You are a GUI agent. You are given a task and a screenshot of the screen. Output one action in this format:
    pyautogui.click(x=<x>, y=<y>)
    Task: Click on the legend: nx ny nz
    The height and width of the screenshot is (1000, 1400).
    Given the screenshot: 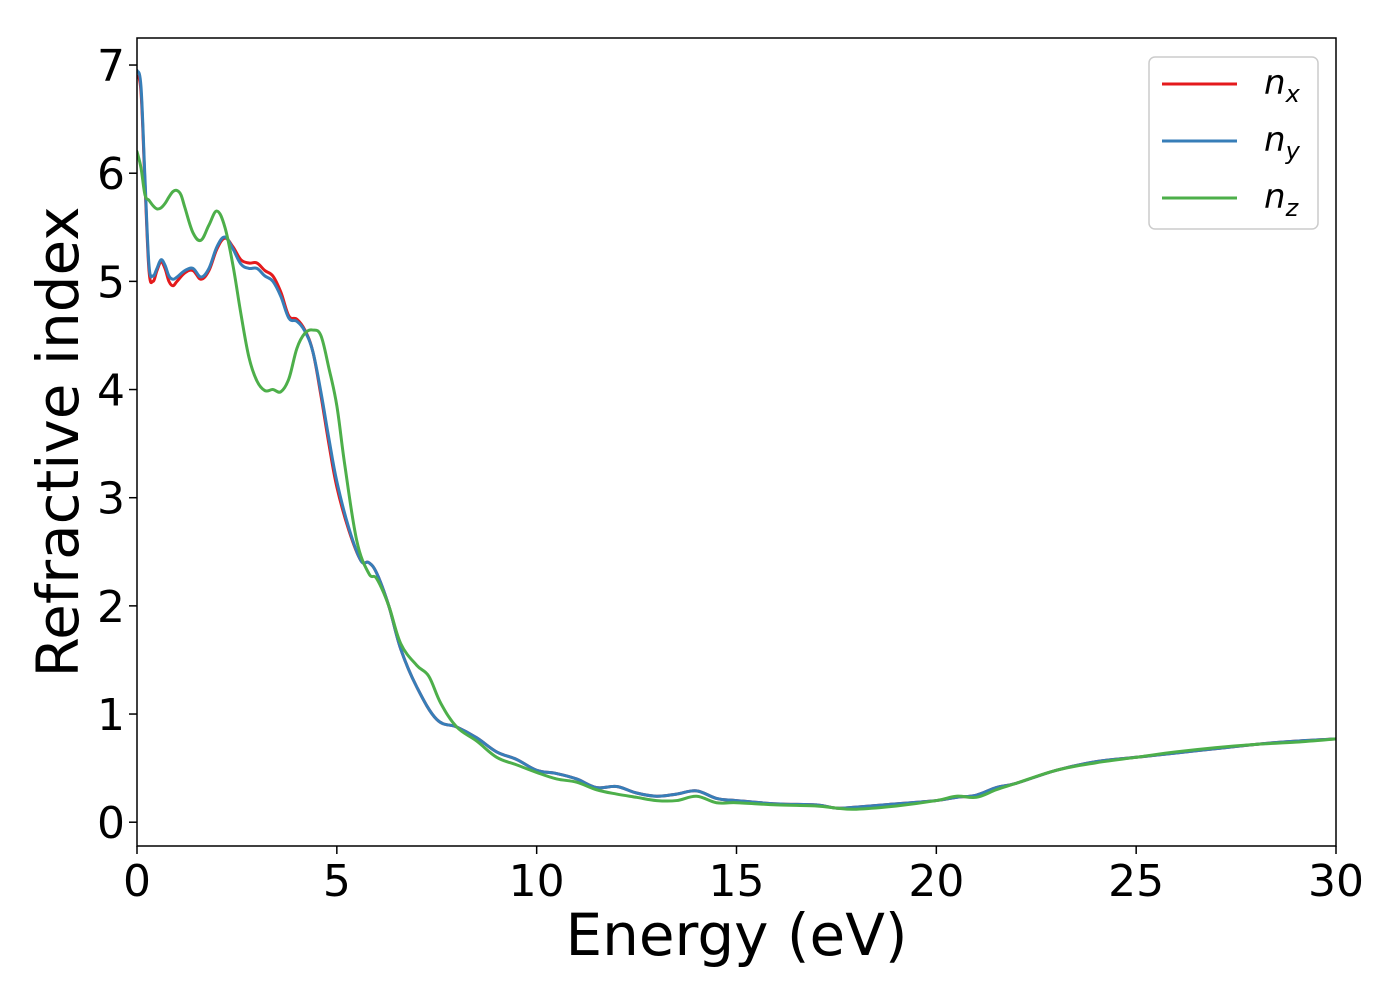 What is the action you would take?
    pyautogui.click(x=1233, y=143)
    